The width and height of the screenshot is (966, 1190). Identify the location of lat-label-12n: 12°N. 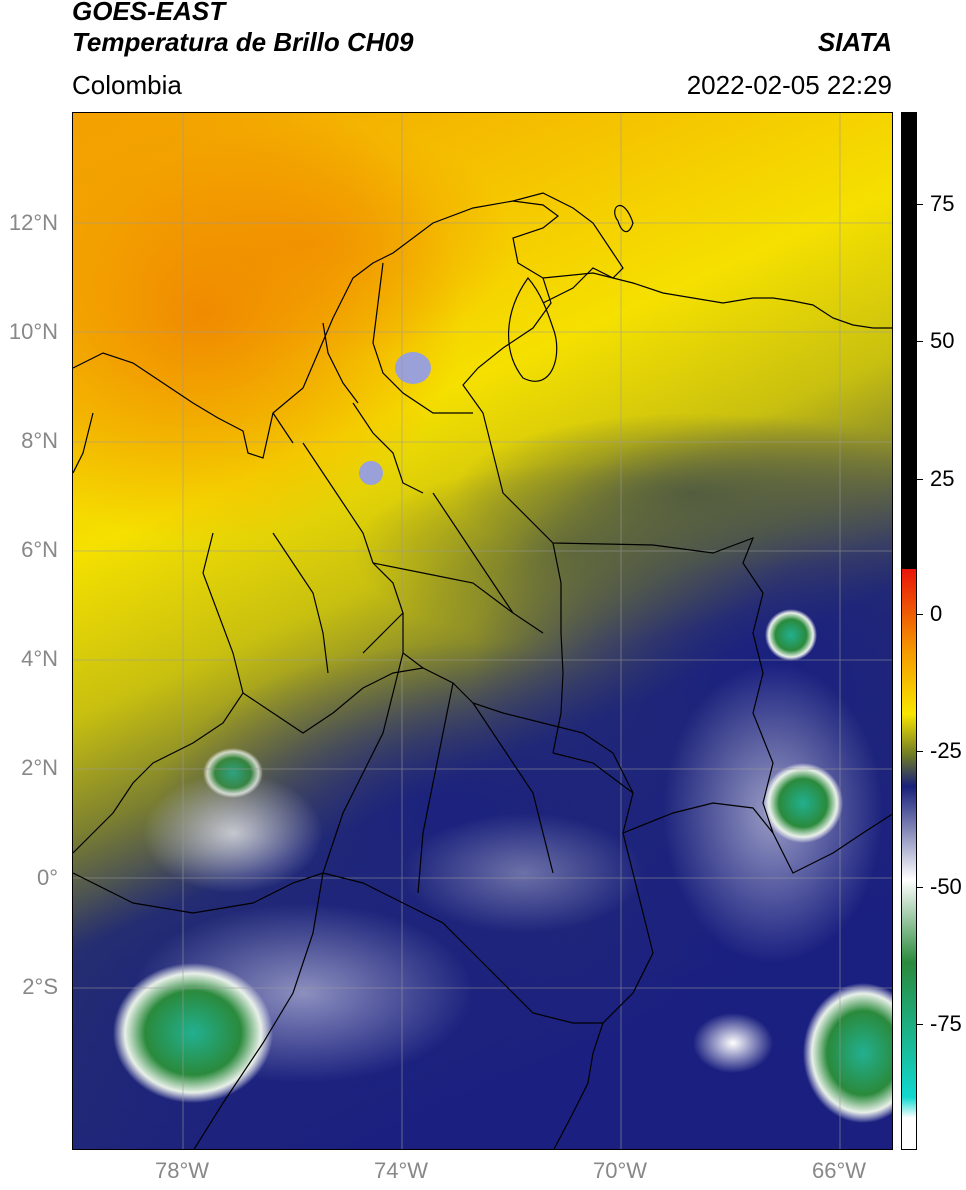
(33, 222).